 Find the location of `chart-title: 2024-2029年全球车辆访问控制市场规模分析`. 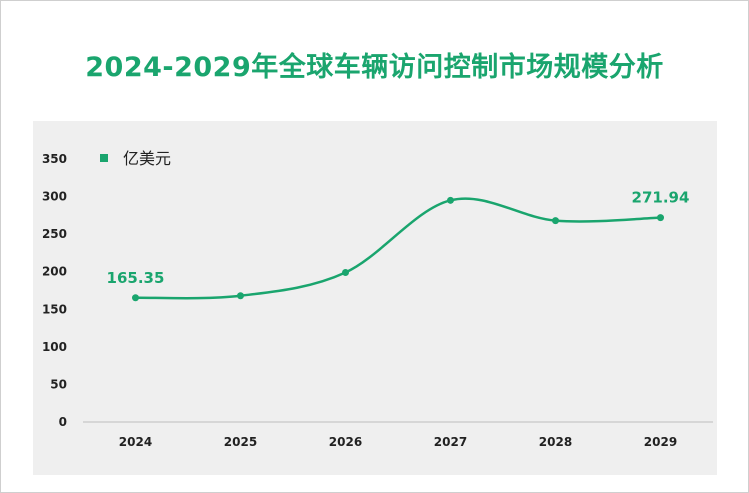

chart-title: 2024-2029年全球车辆访问控制市场规模分析 is located at coordinates (374, 67).